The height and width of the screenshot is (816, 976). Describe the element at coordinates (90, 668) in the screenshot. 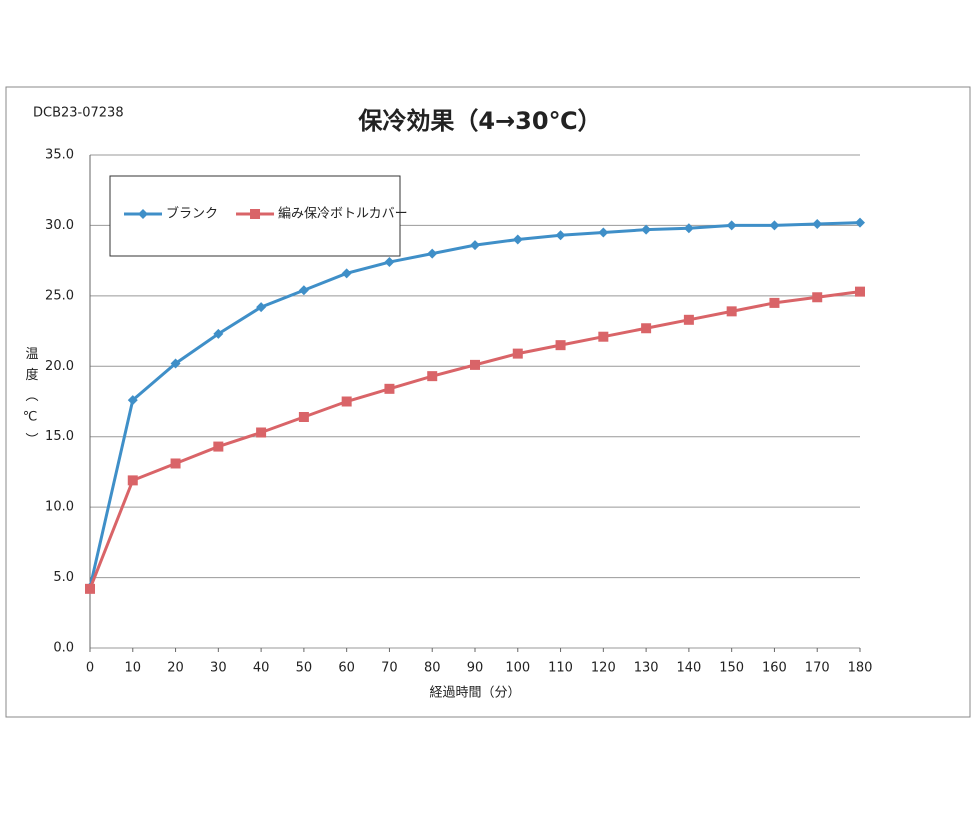

I see `x-tick-label: 0` at that location.